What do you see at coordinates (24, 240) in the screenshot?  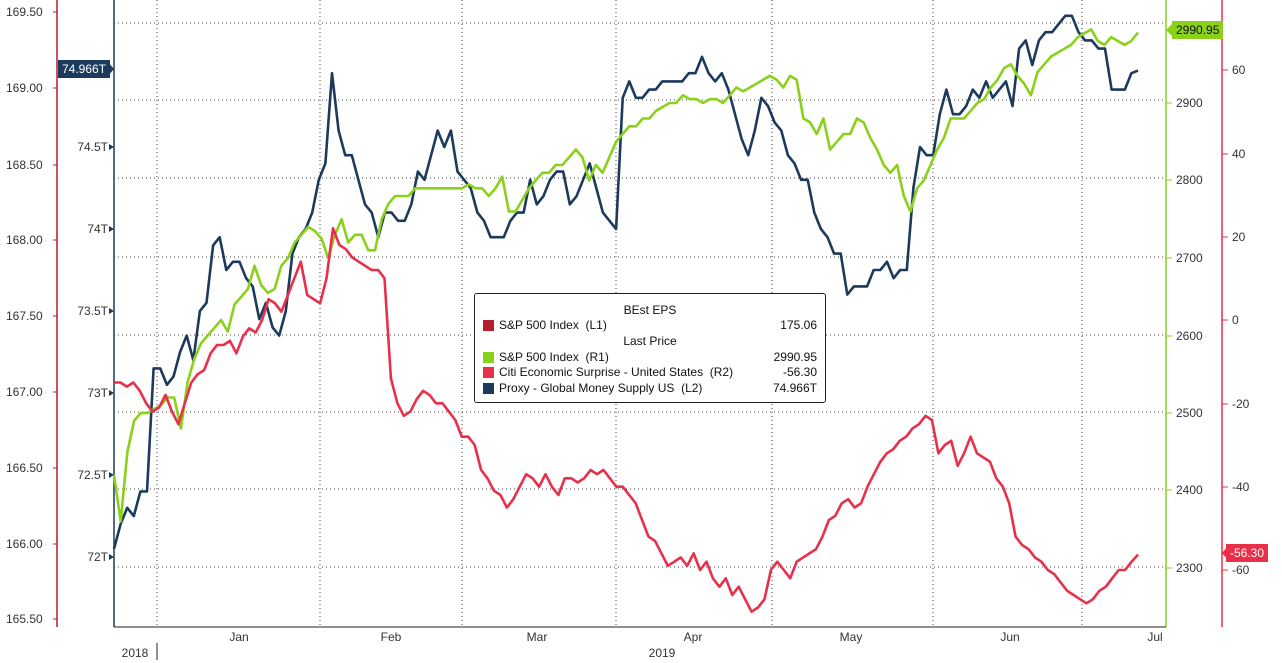 I see `l1-tick-label: 168.00` at bounding box center [24, 240].